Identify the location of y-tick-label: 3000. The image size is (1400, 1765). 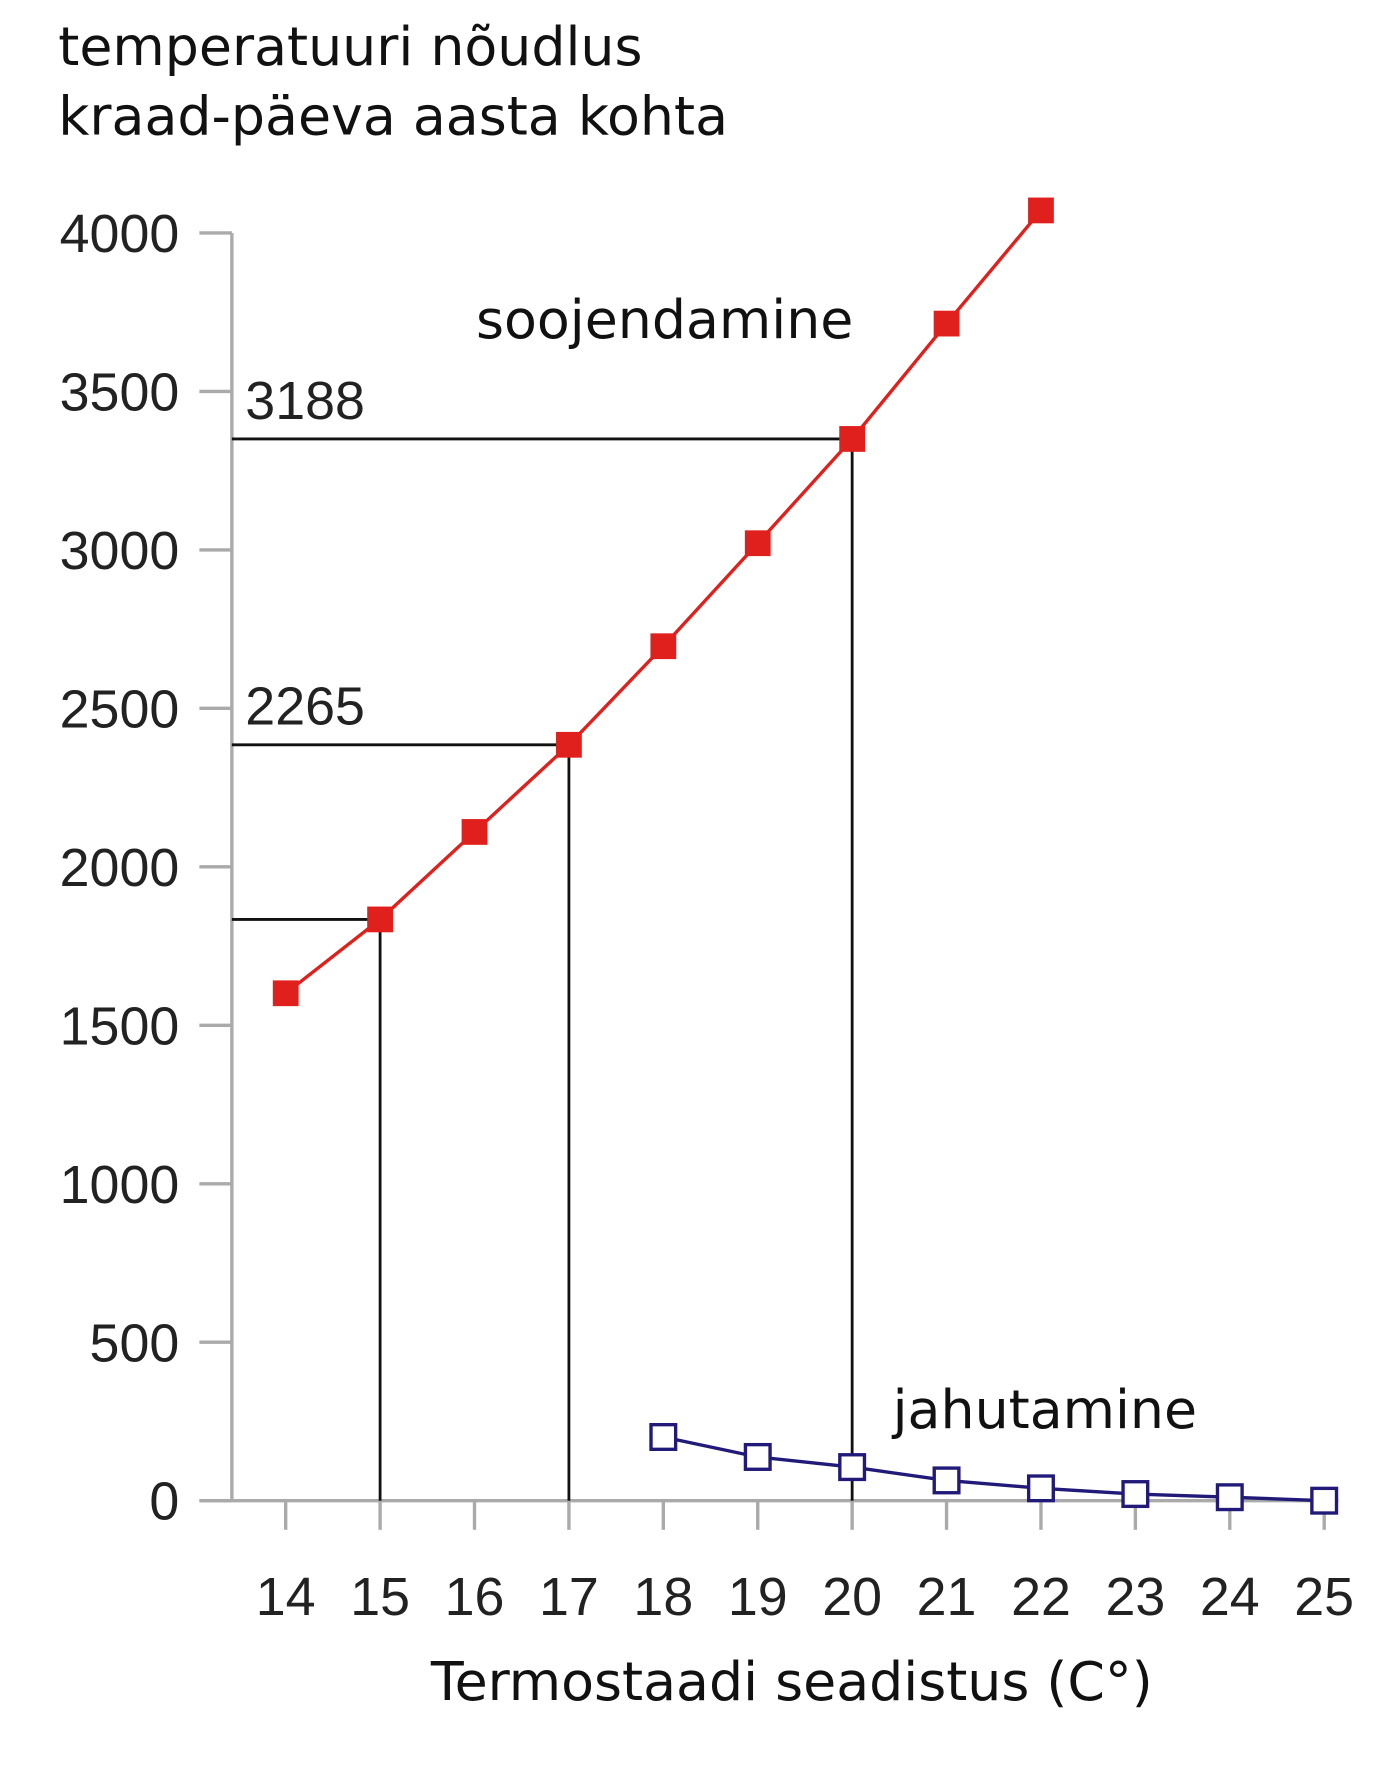
(120, 551).